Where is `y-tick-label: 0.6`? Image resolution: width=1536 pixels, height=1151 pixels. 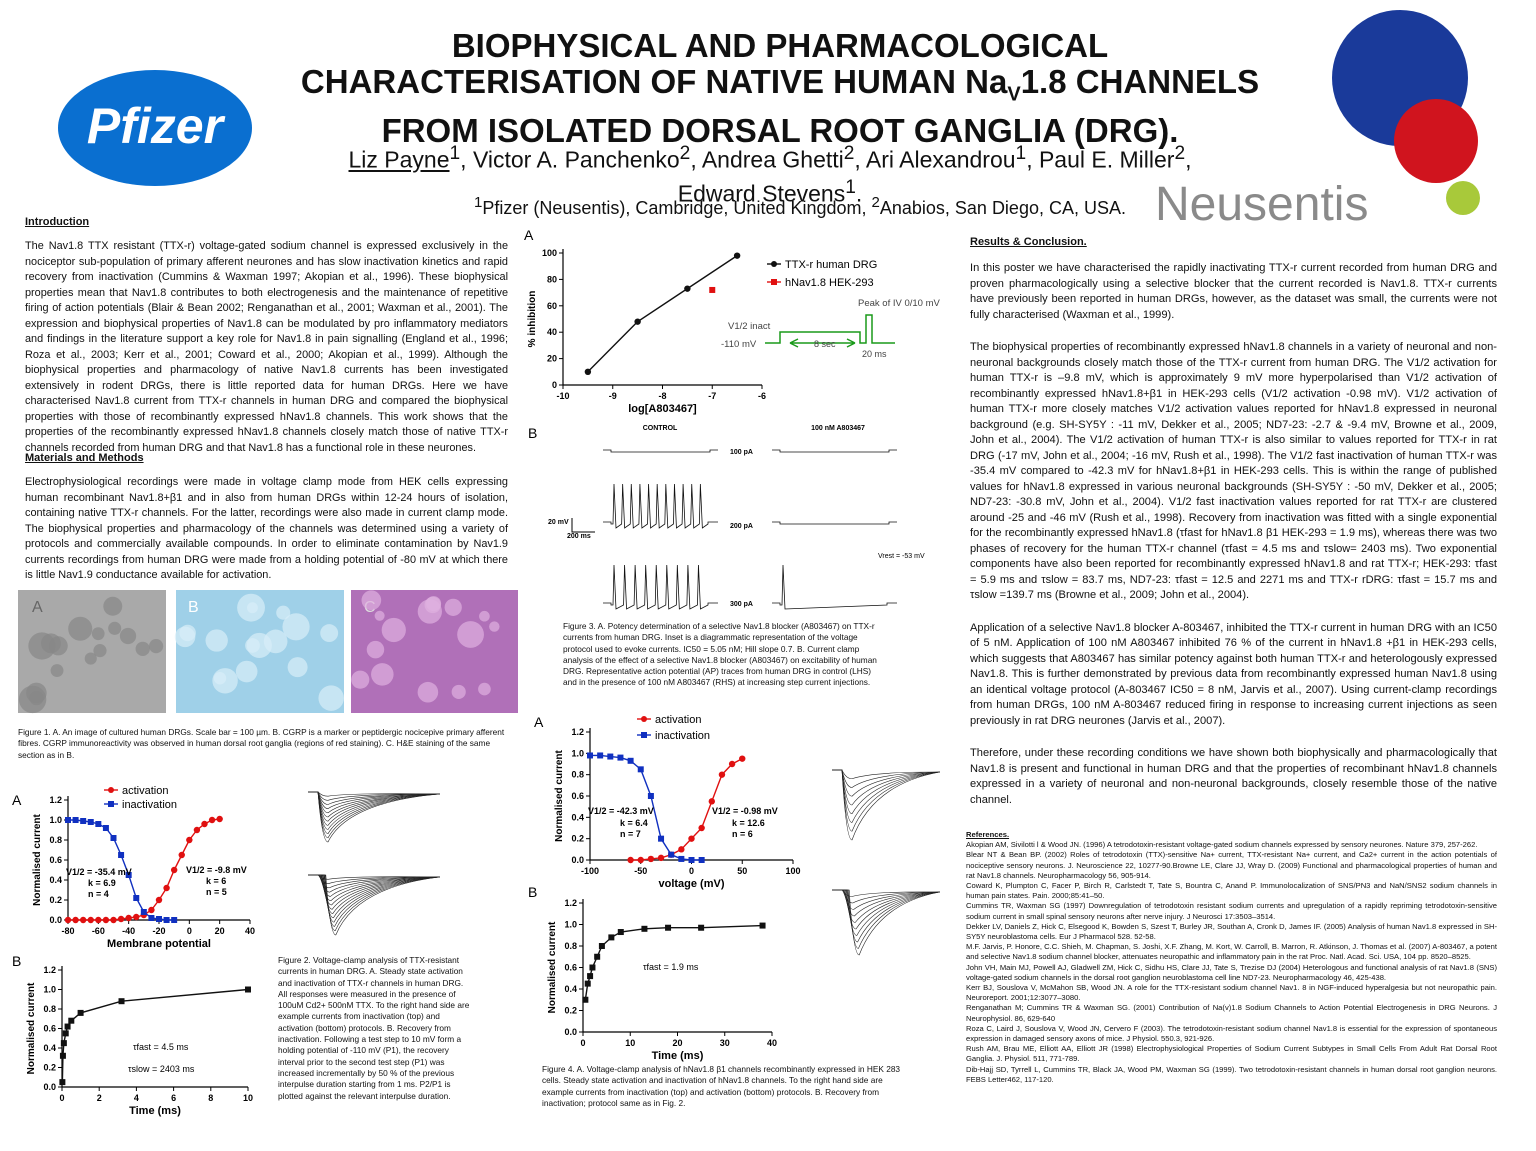
y-tick-label: 0.6 is located at coordinates (55, 860).